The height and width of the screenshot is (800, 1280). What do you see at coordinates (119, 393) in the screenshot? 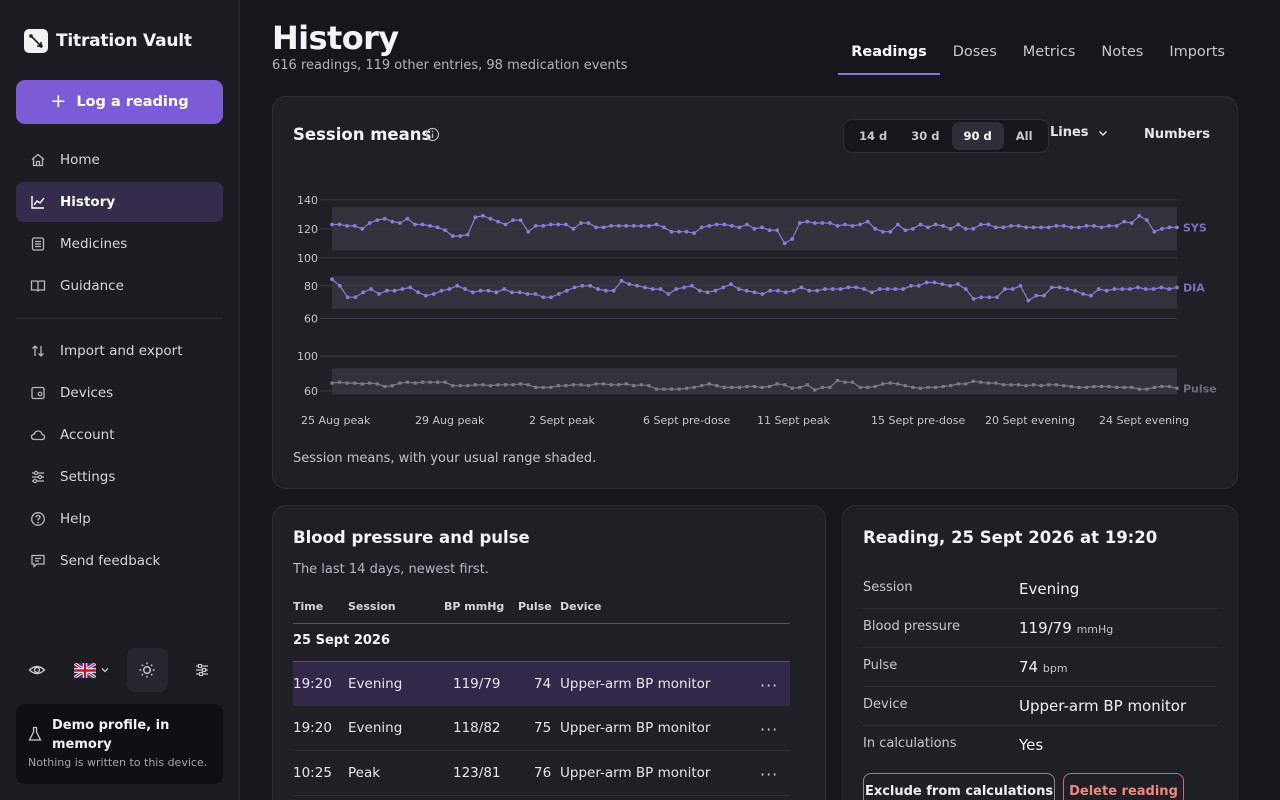
I see `nav-item-devices: Devices` at bounding box center [119, 393].